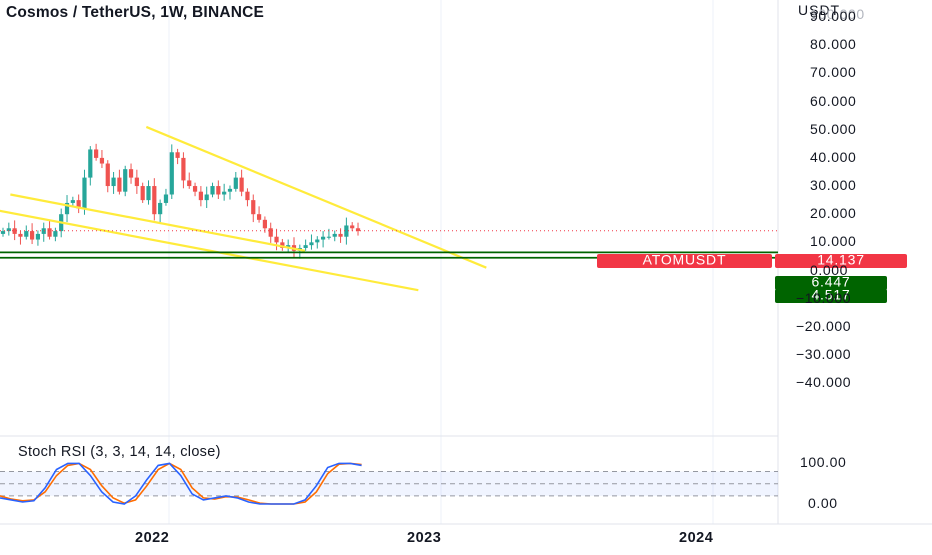 Image resolution: width=932 pixels, height=555 pixels. I want to click on symbol-tag: ATOMUSDT, so click(684, 260).